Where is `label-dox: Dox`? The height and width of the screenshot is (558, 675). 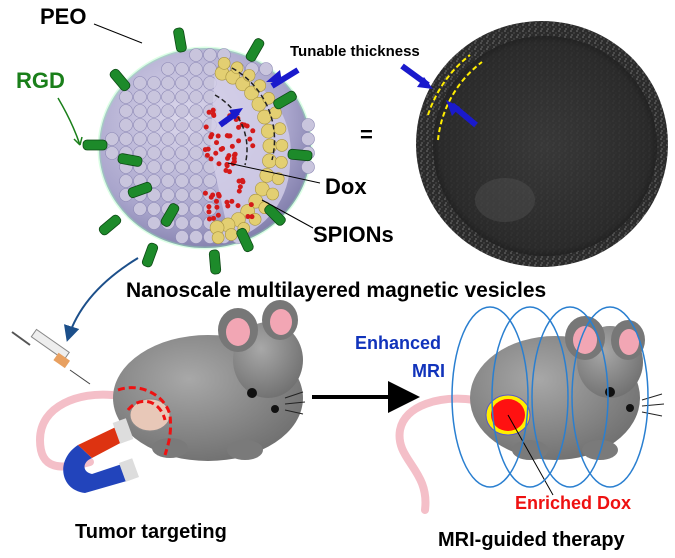 label-dox: Dox is located at coordinates (346, 186).